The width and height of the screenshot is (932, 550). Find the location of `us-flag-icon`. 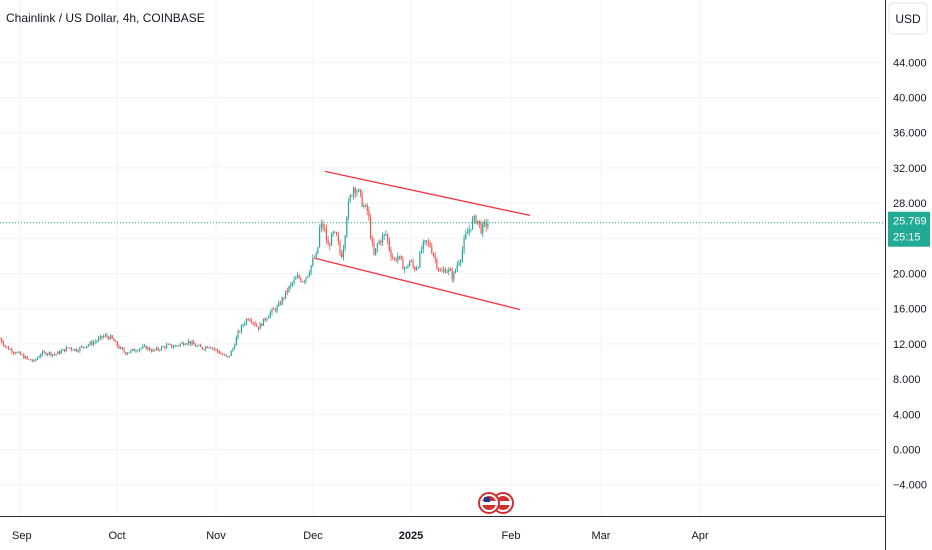

us-flag-icon is located at coordinates (496, 503).